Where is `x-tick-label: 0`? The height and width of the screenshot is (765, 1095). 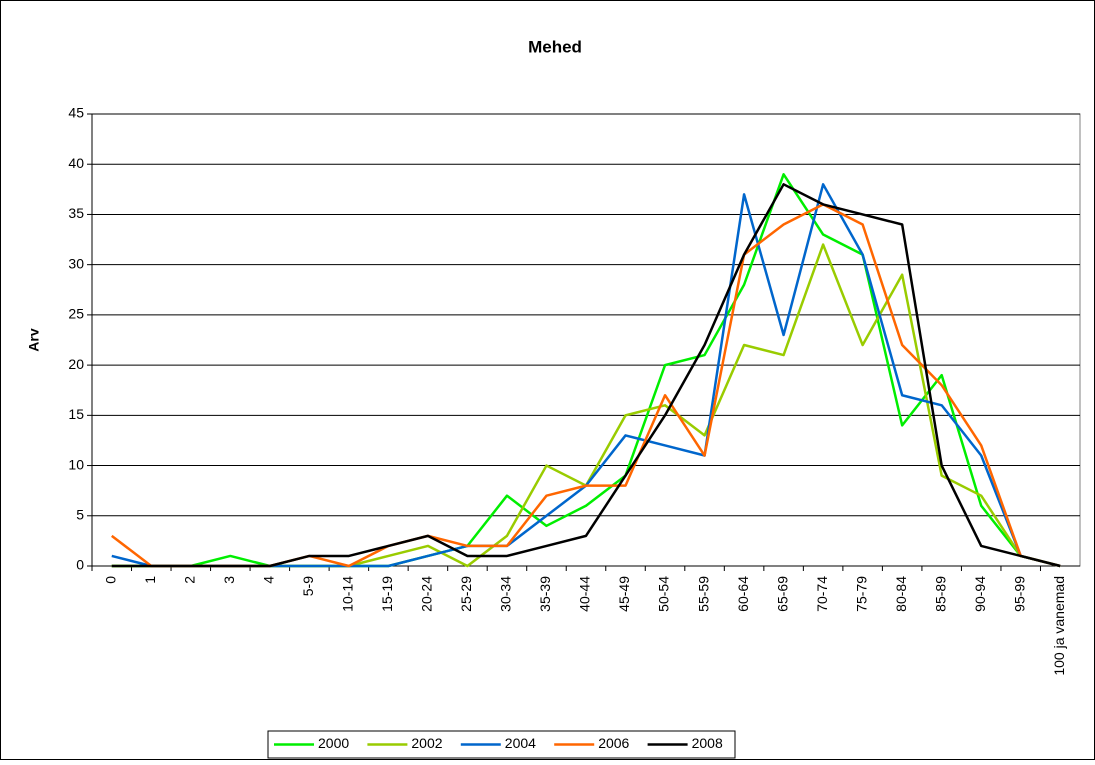 x-tick-label: 0 is located at coordinates (110, 580).